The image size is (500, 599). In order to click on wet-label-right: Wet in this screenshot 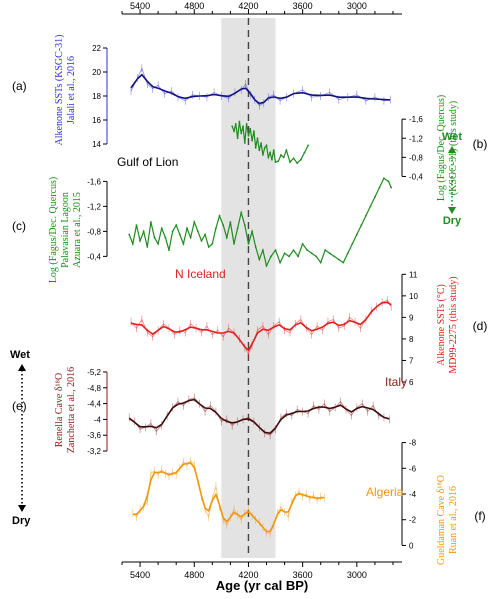, I will do `click(452, 137)`.